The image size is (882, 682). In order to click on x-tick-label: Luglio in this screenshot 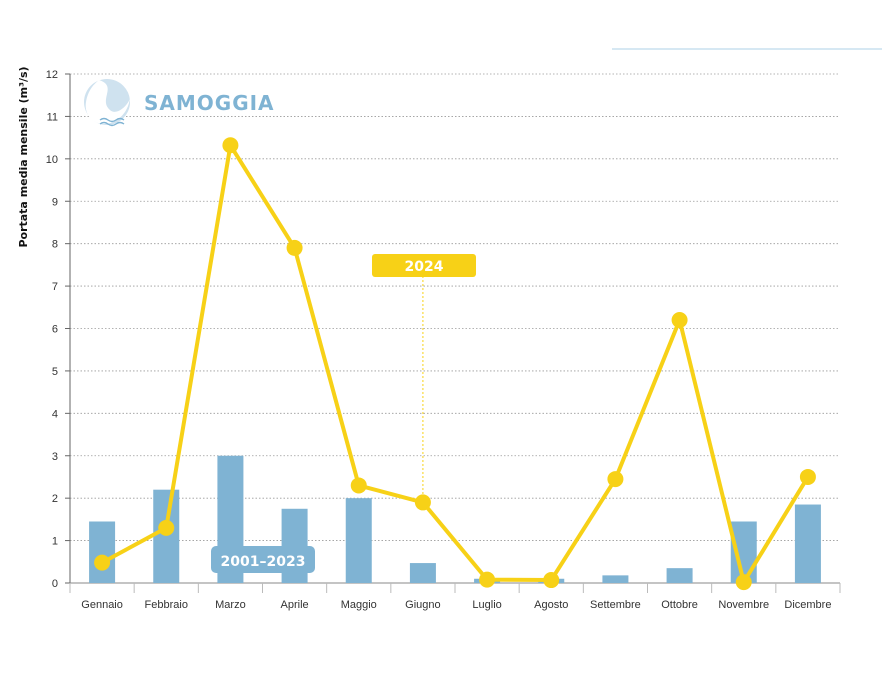, I will do `click(486, 605)`.